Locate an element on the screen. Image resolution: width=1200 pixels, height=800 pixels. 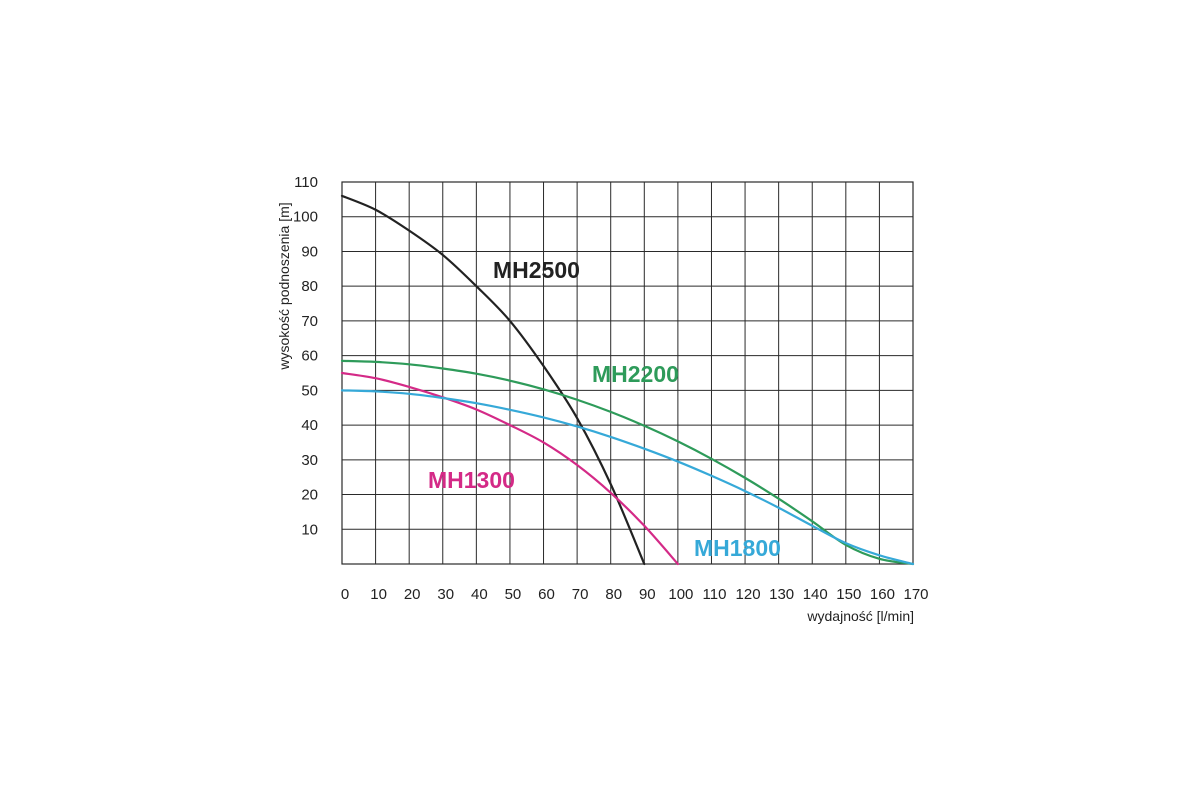
y-tick-label: 40 is located at coordinates (309, 425).